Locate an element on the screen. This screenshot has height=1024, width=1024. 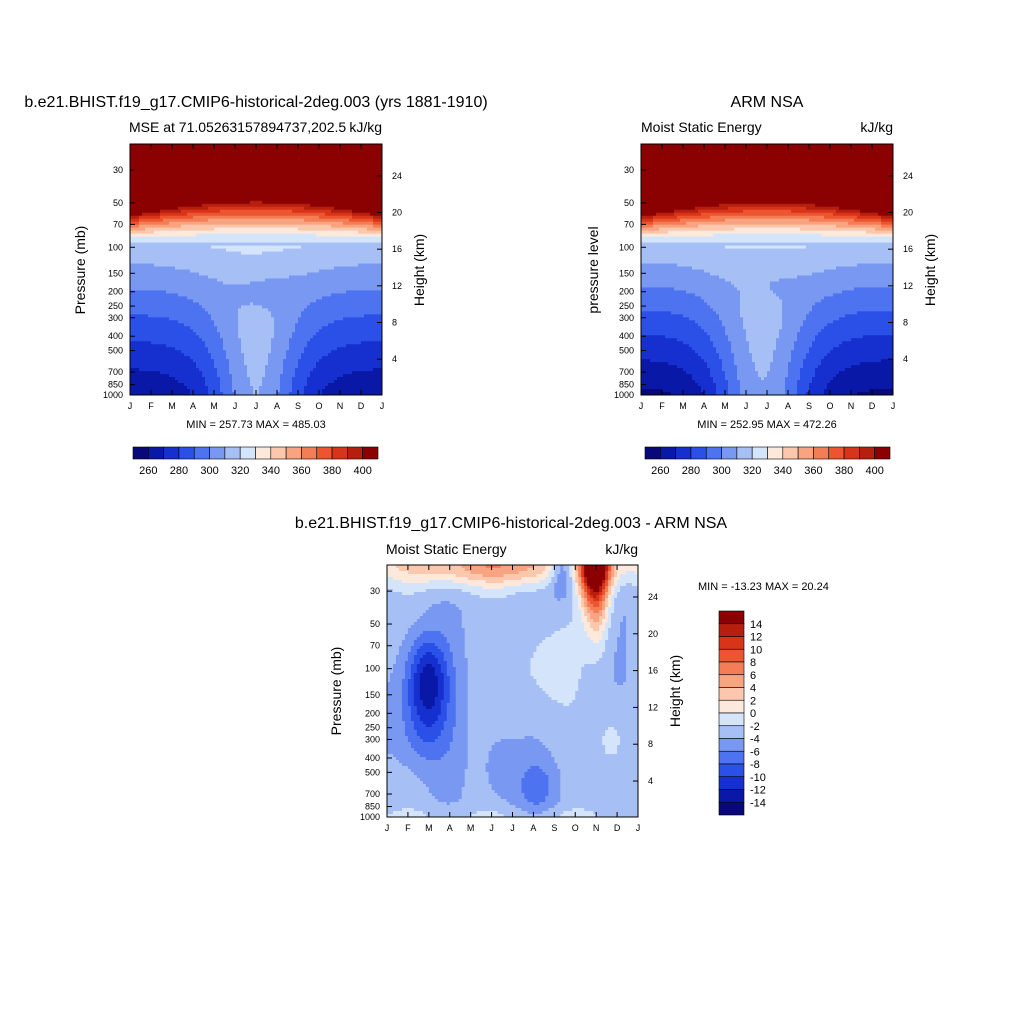
y-tick-label: 850 is located at coordinates (115, 385).